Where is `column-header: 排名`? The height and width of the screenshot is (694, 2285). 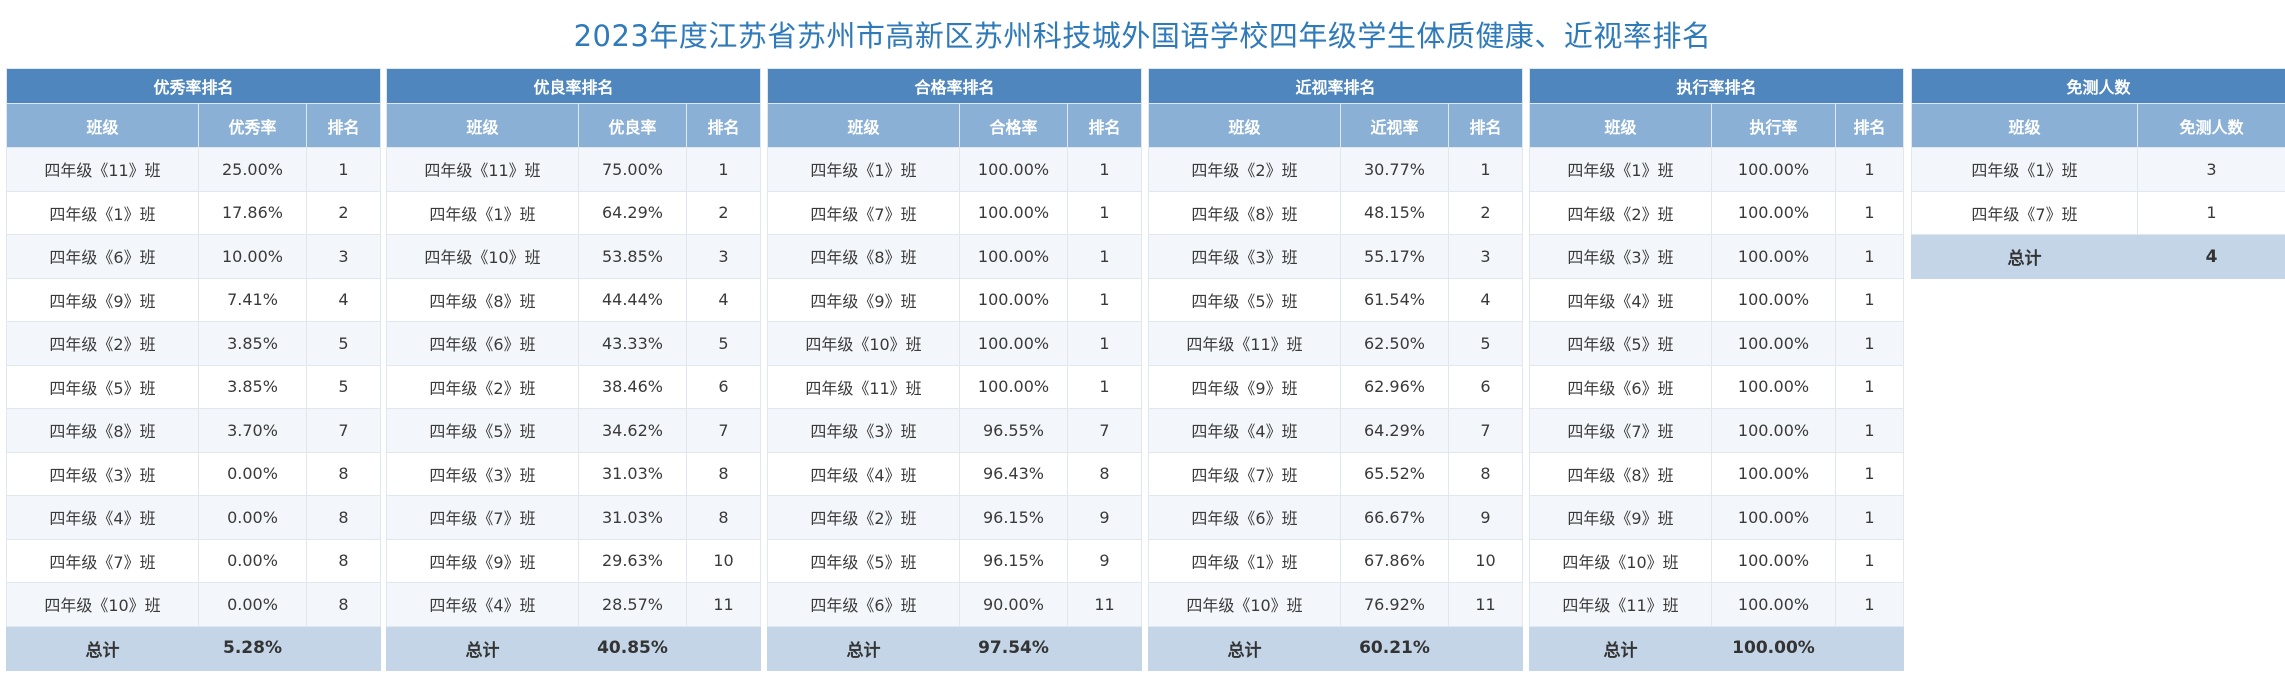 column-header: 排名 is located at coordinates (1869, 125).